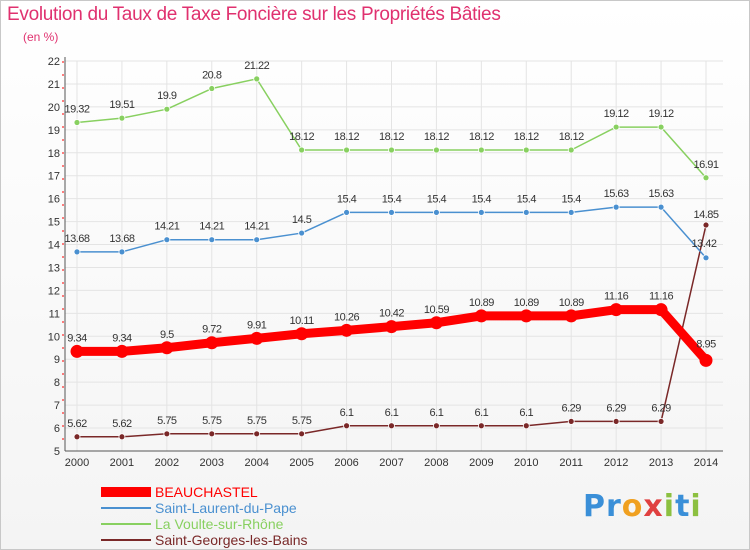 This screenshot has height=550, width=750. I want to click on y-tick-label: 19, so click(54, 131).